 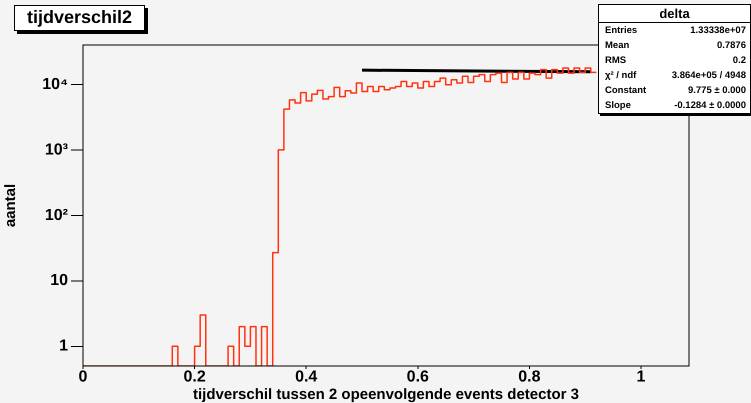 I want to click on x-axis-title: tijdverschil tussen 2 opeenvolgende events detector 3, so click(x=386, y=394).